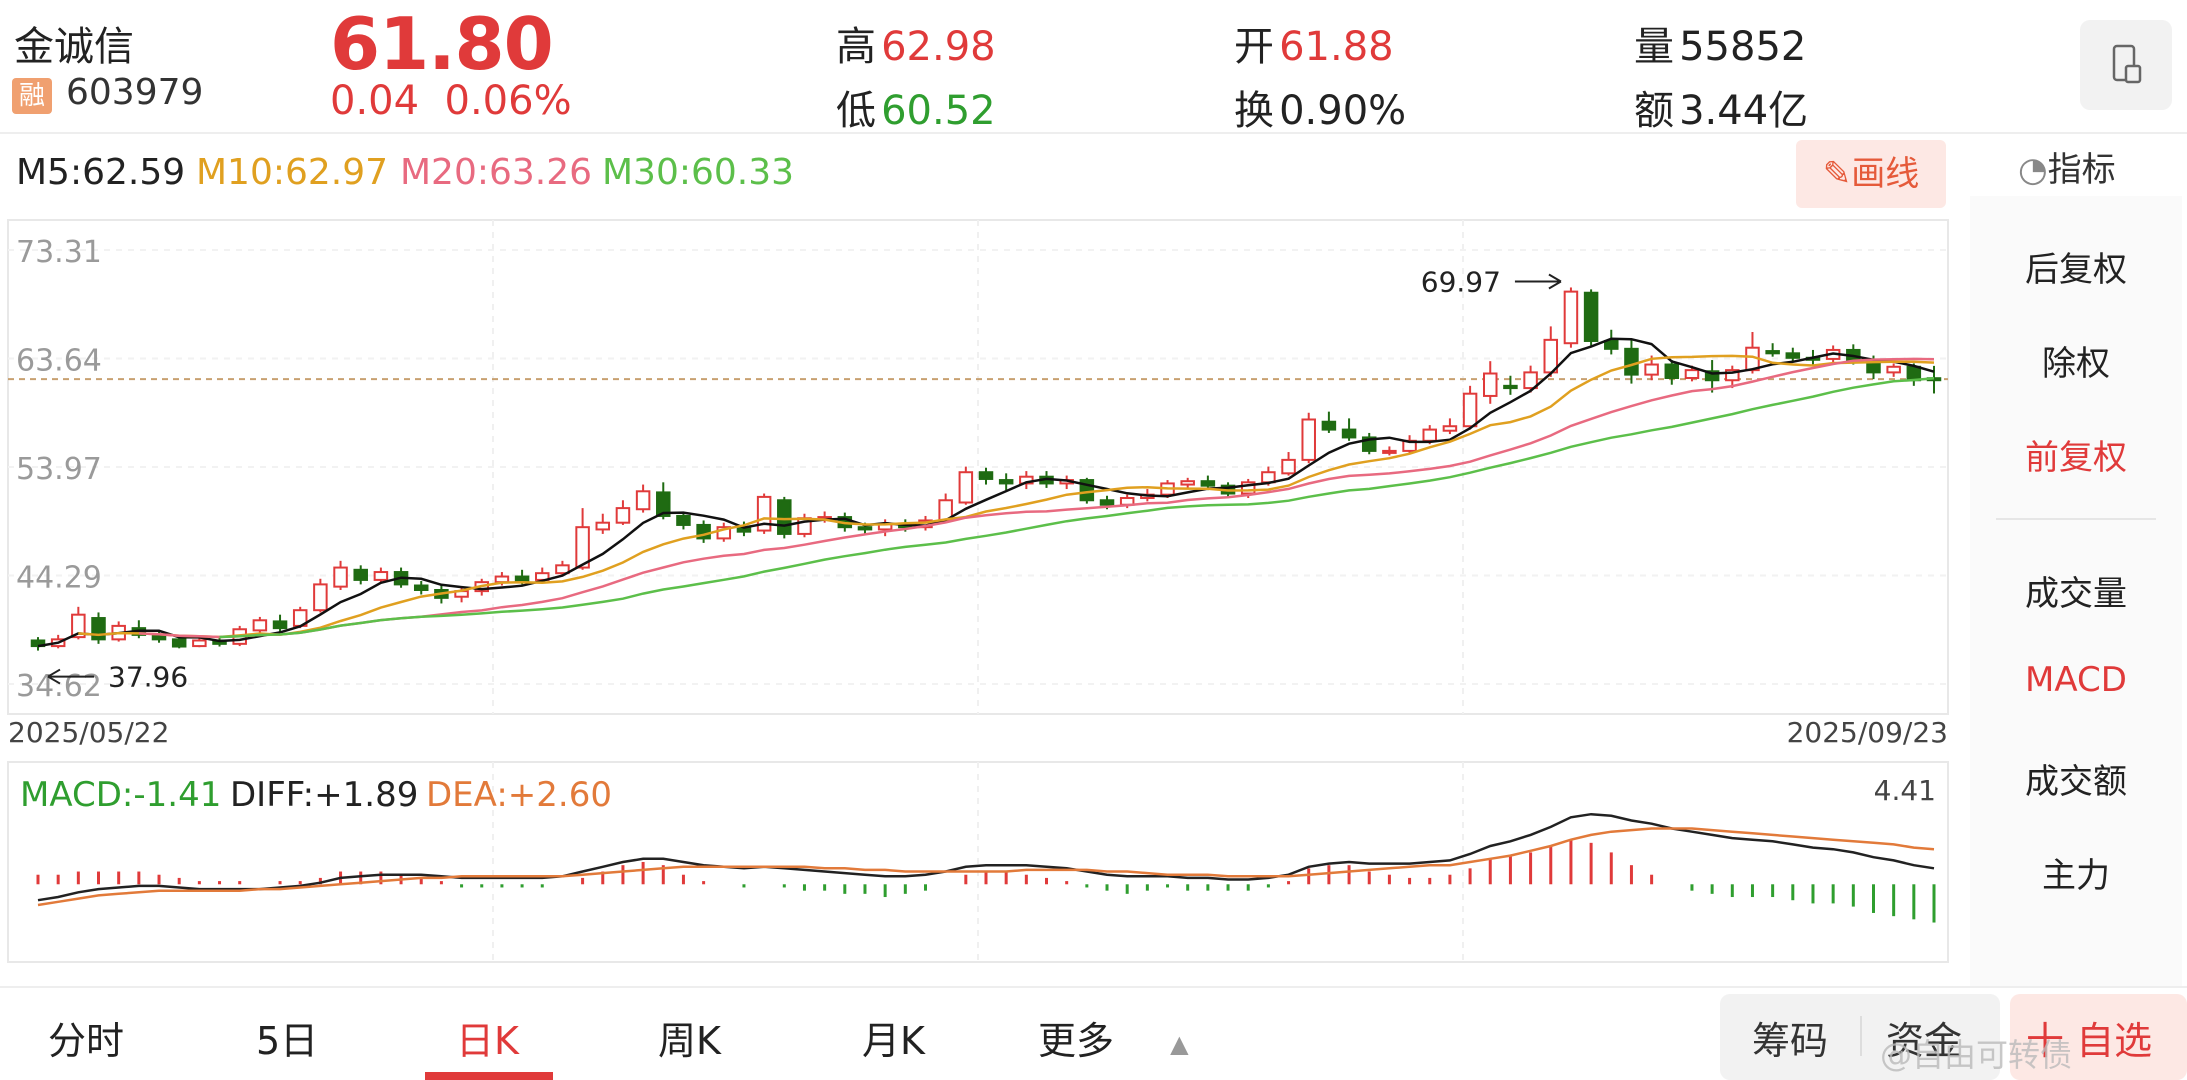  What do you see at coordinates (698, 172) in the screenshot?
I see `ma30-legend: M30:60.33` at bounding box center [698, 172].